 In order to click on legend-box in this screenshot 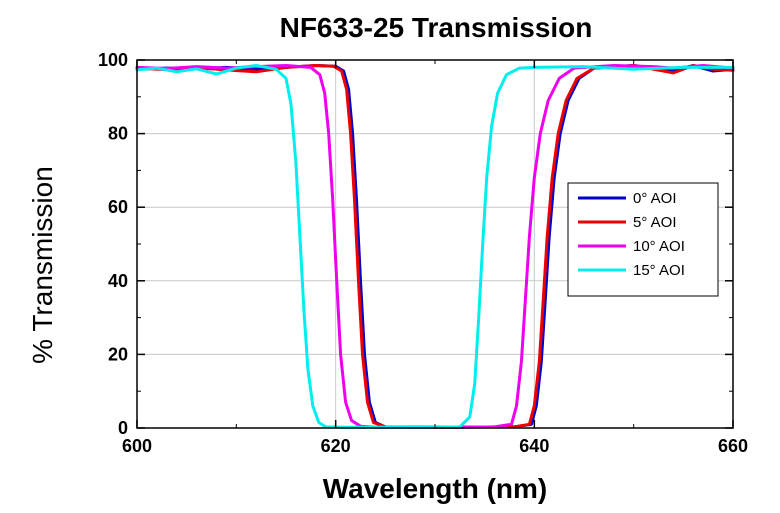, I will do `click(643, 239)`.